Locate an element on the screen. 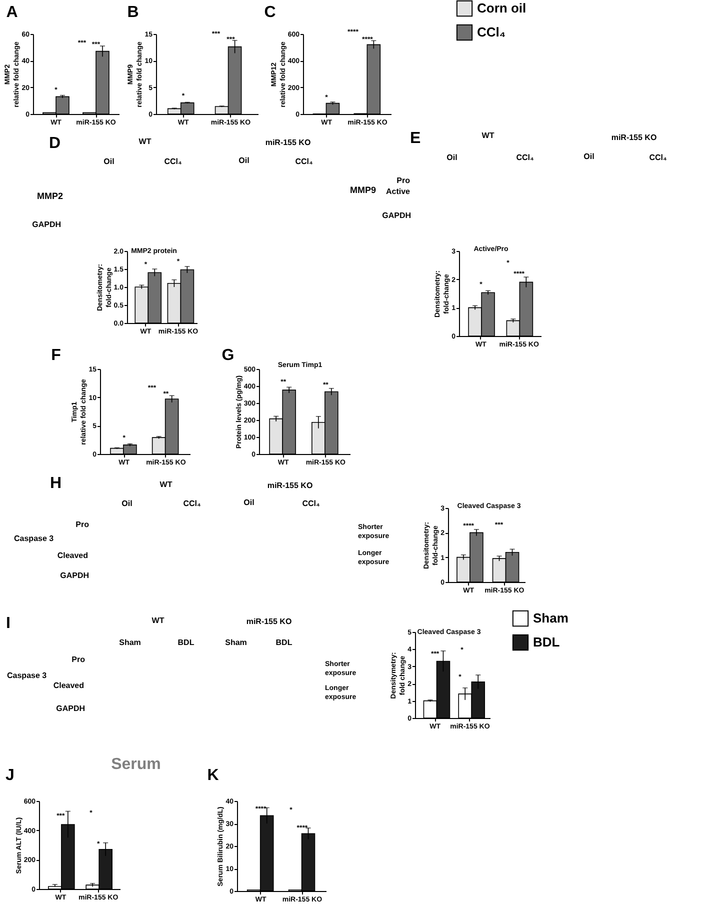 This screenshot has height=912, width=728. chart-title: G is located at coordinates (228, 355).